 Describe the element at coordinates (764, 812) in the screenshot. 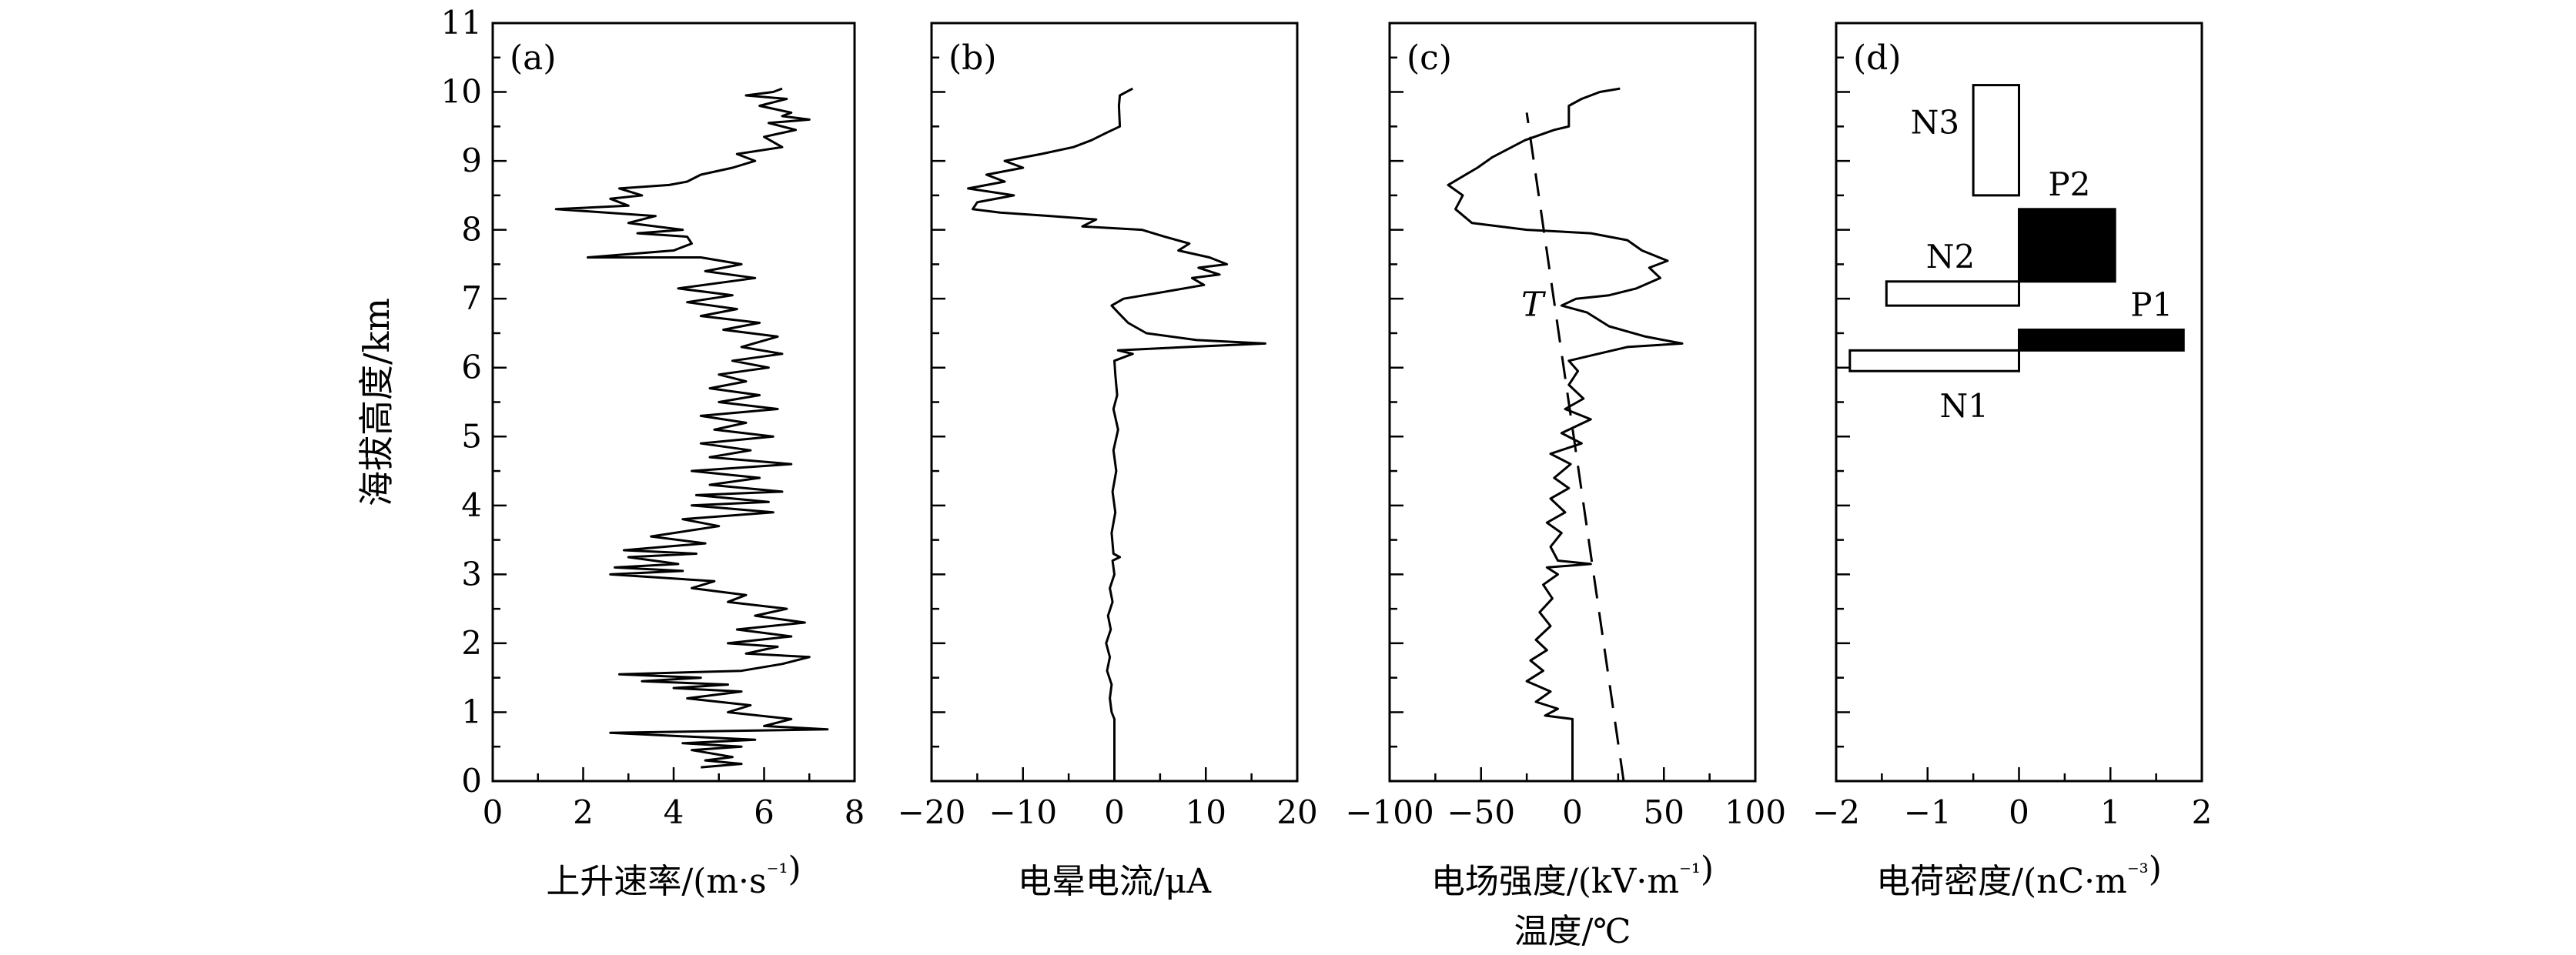

I see `x-tick-label: 6` at that location.